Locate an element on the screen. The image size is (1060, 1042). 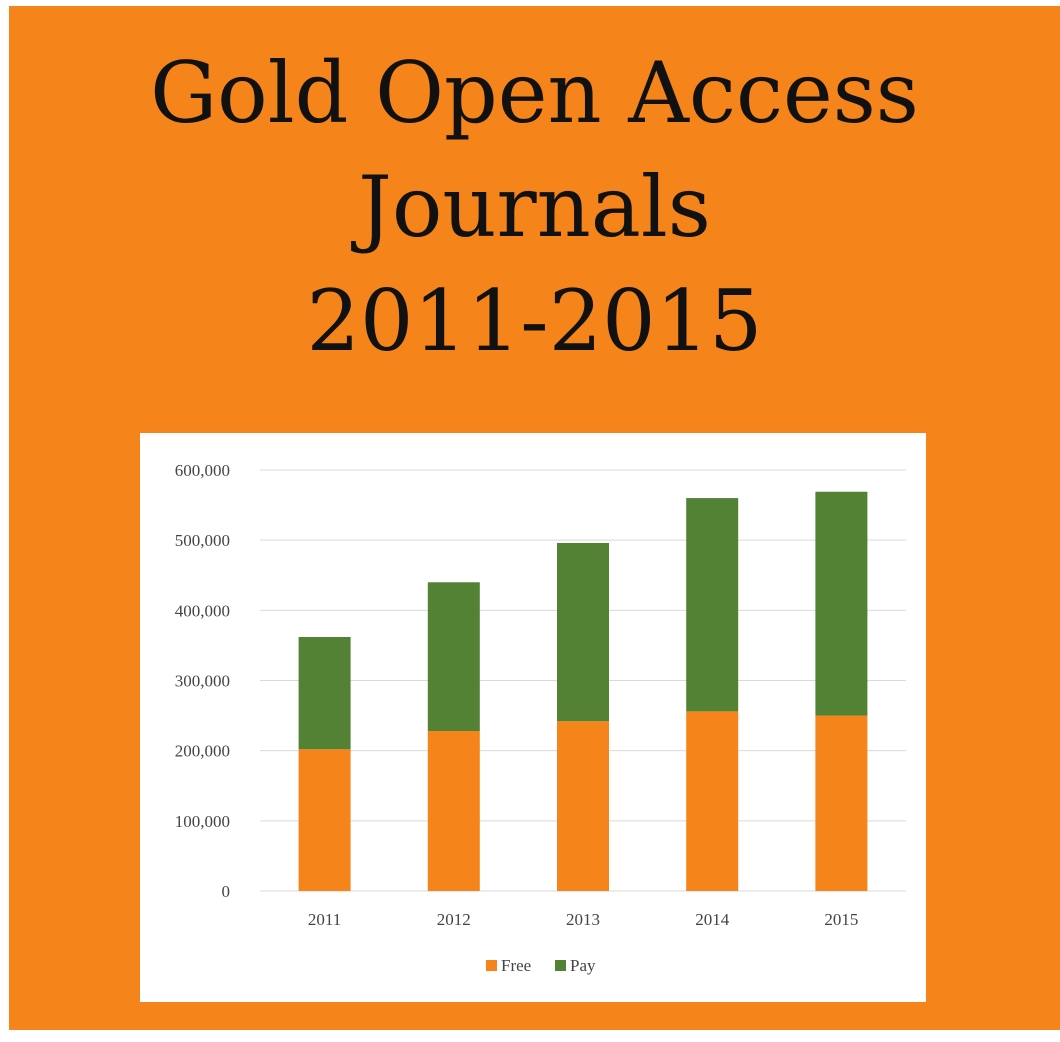
bar-pay-2014 is located at coordinates (712, 605).